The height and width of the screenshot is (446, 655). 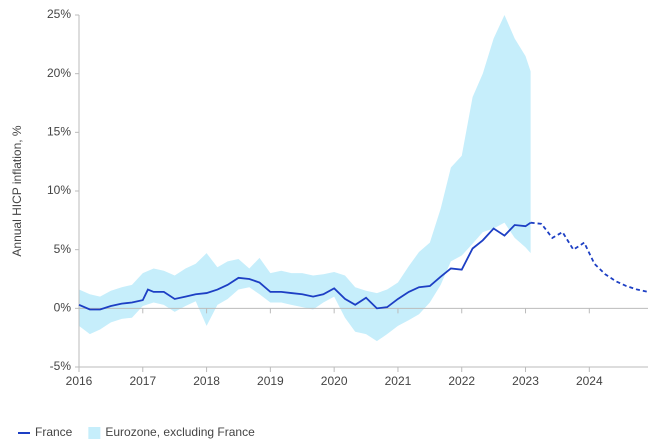 What do you see at coordinates (94, 433) in the screenshot?
I see `legend-swatch` at bounding box center [94, 433].